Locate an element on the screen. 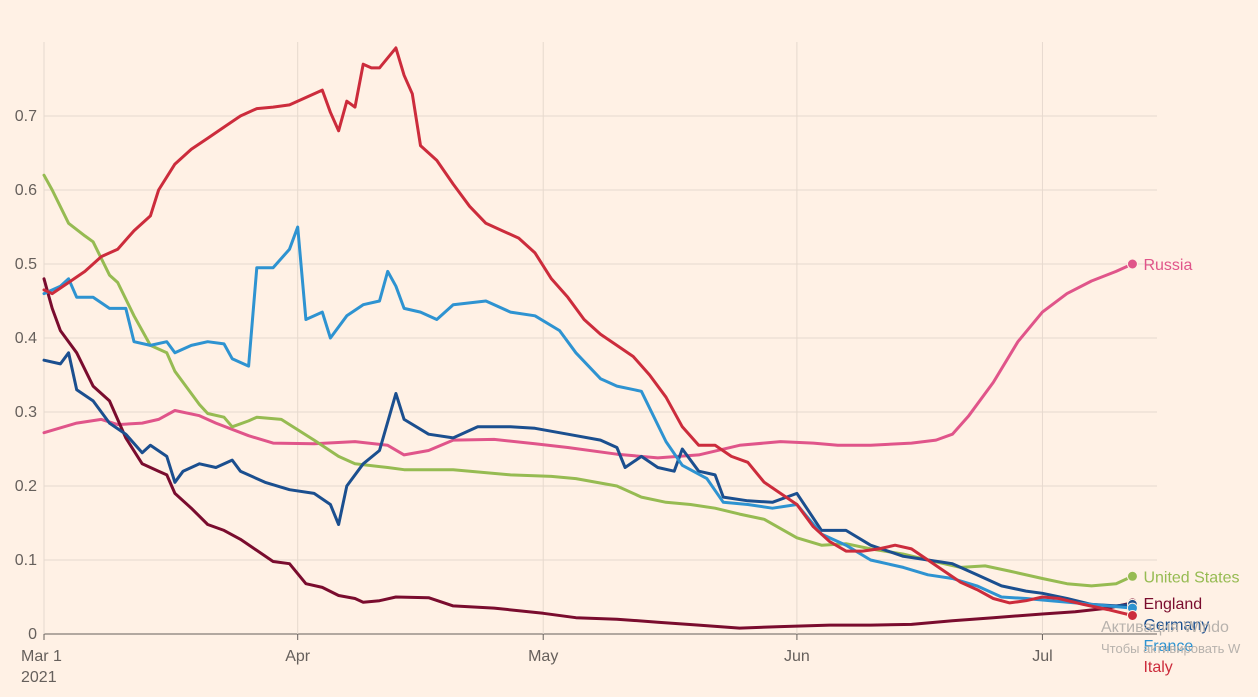 The height and width of the screenshot is (697, 1258). y-tick-label: 0.3 is located at coordinates (26, 412).